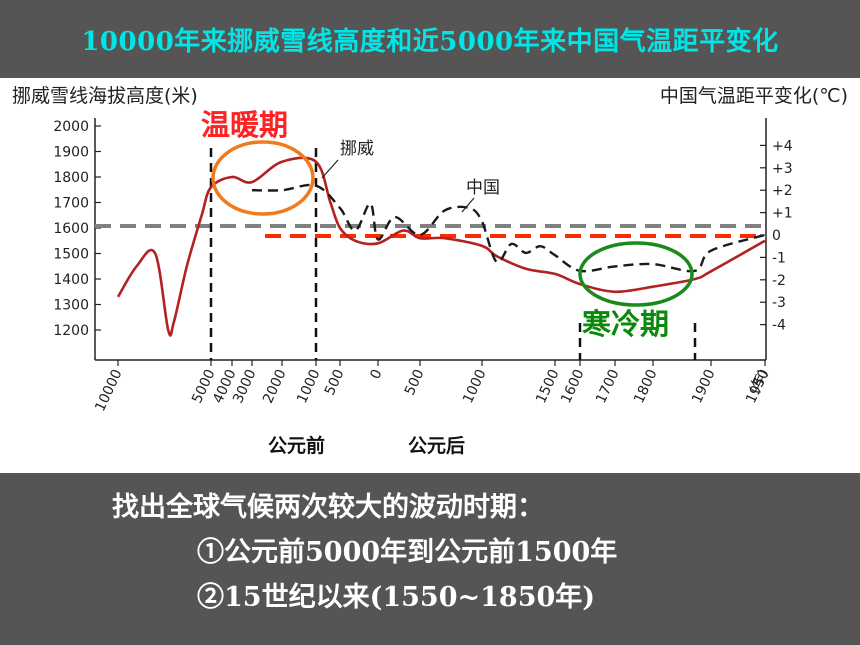  Describe the element at coordinates (275, 386) in the screenshot. I see `x-tick-label: 2000` at that location.